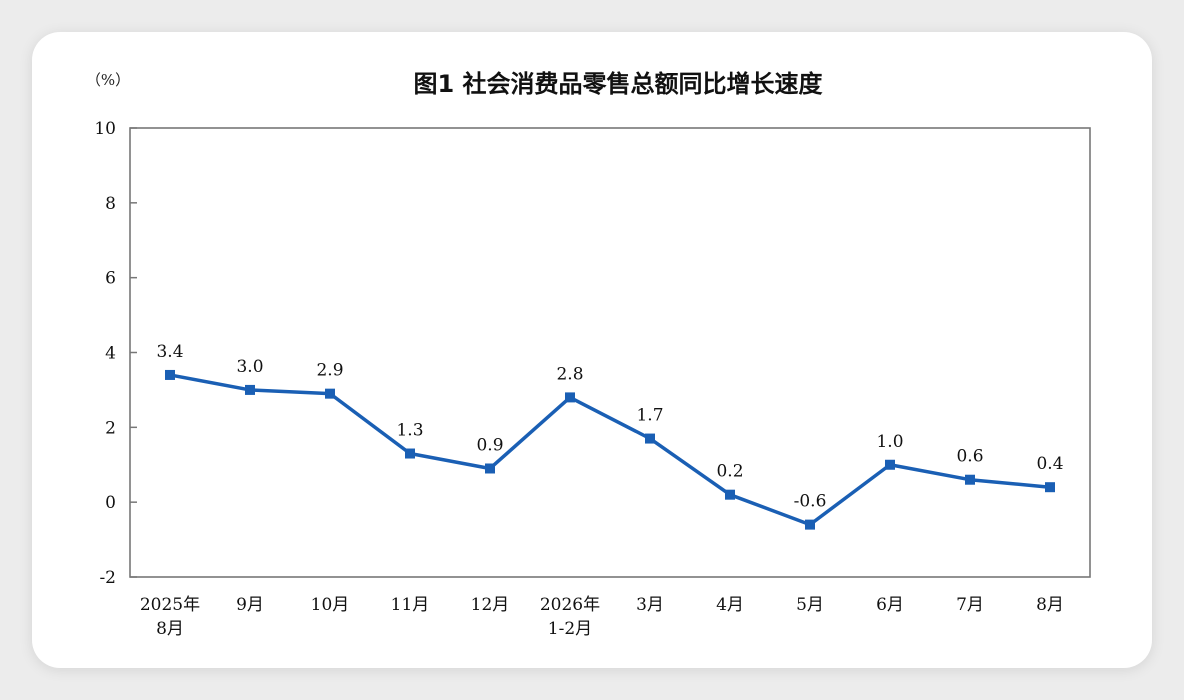 The width and height of the screenshot is (1184, 700). What do you see at coordinates (602, 617) in the screenshot?
I see `x-axis: 2025年 8月 9月 10月 11月 12月 2026年 1-2月 3月 4月 5月 6月 7月 8月` at bounding box center [602, 617].